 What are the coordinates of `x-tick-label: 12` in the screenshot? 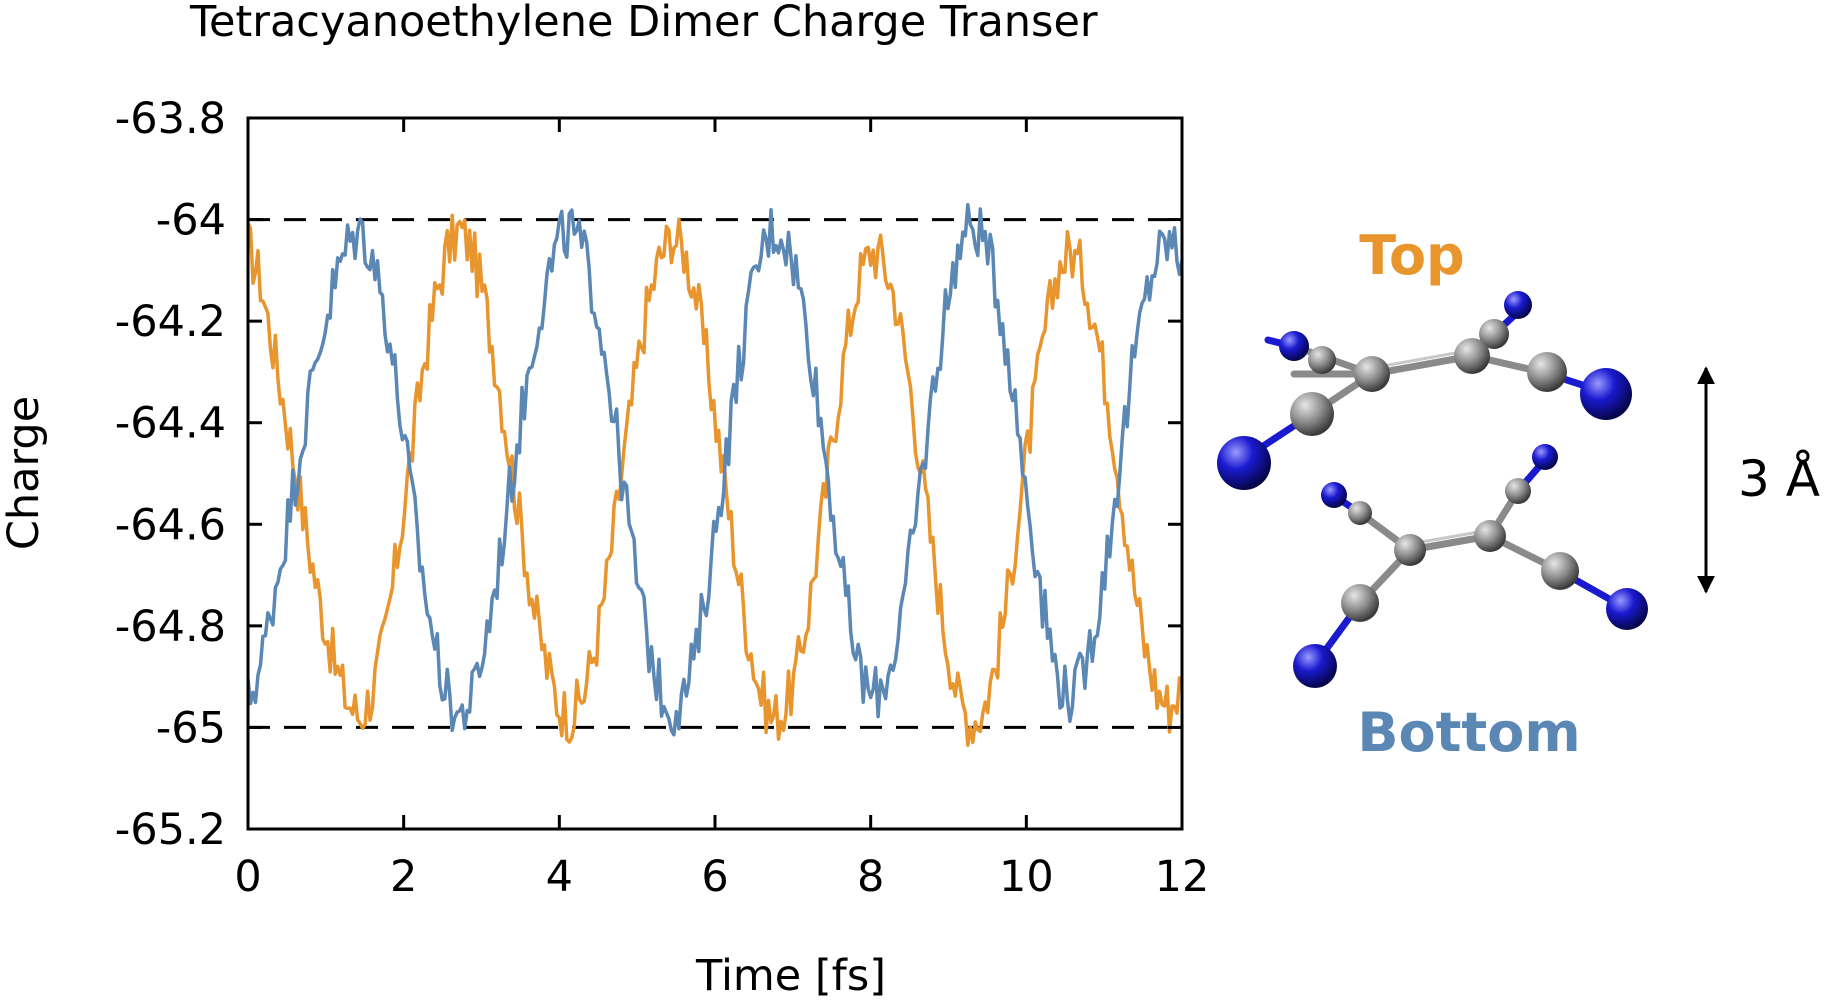 It's located at (1182, 877).